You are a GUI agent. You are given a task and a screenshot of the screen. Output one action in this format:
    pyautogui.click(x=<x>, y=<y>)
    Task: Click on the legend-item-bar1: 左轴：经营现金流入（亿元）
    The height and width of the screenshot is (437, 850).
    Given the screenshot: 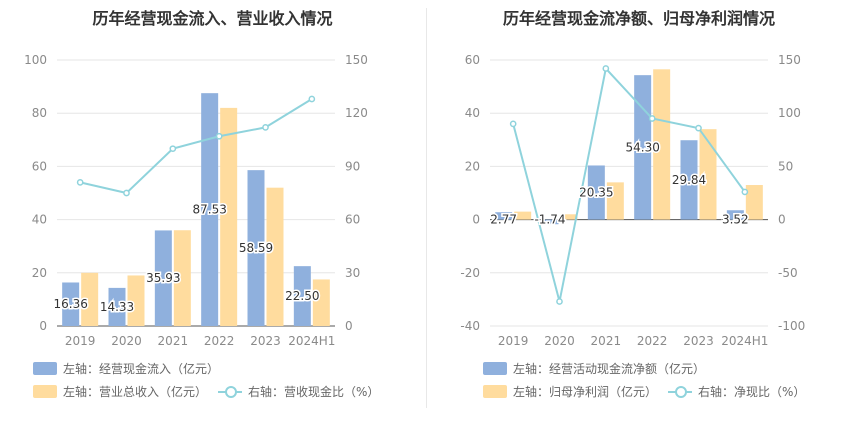 What is the action you would take?
    pyautogui.click(x=126, y=368)
    